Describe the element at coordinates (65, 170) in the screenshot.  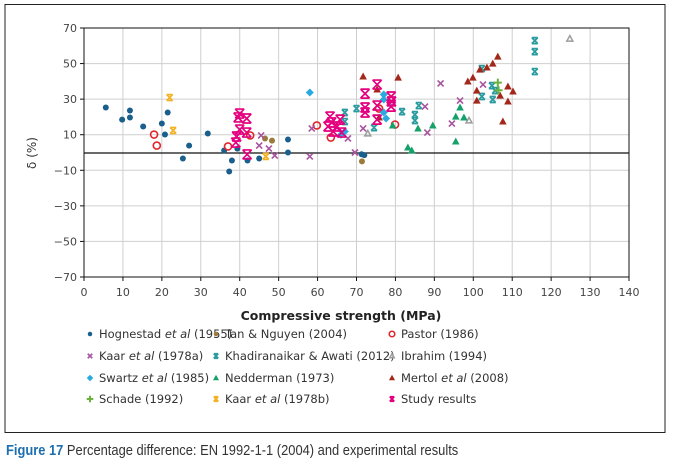
I see `y-tick-label: −10` at that location.